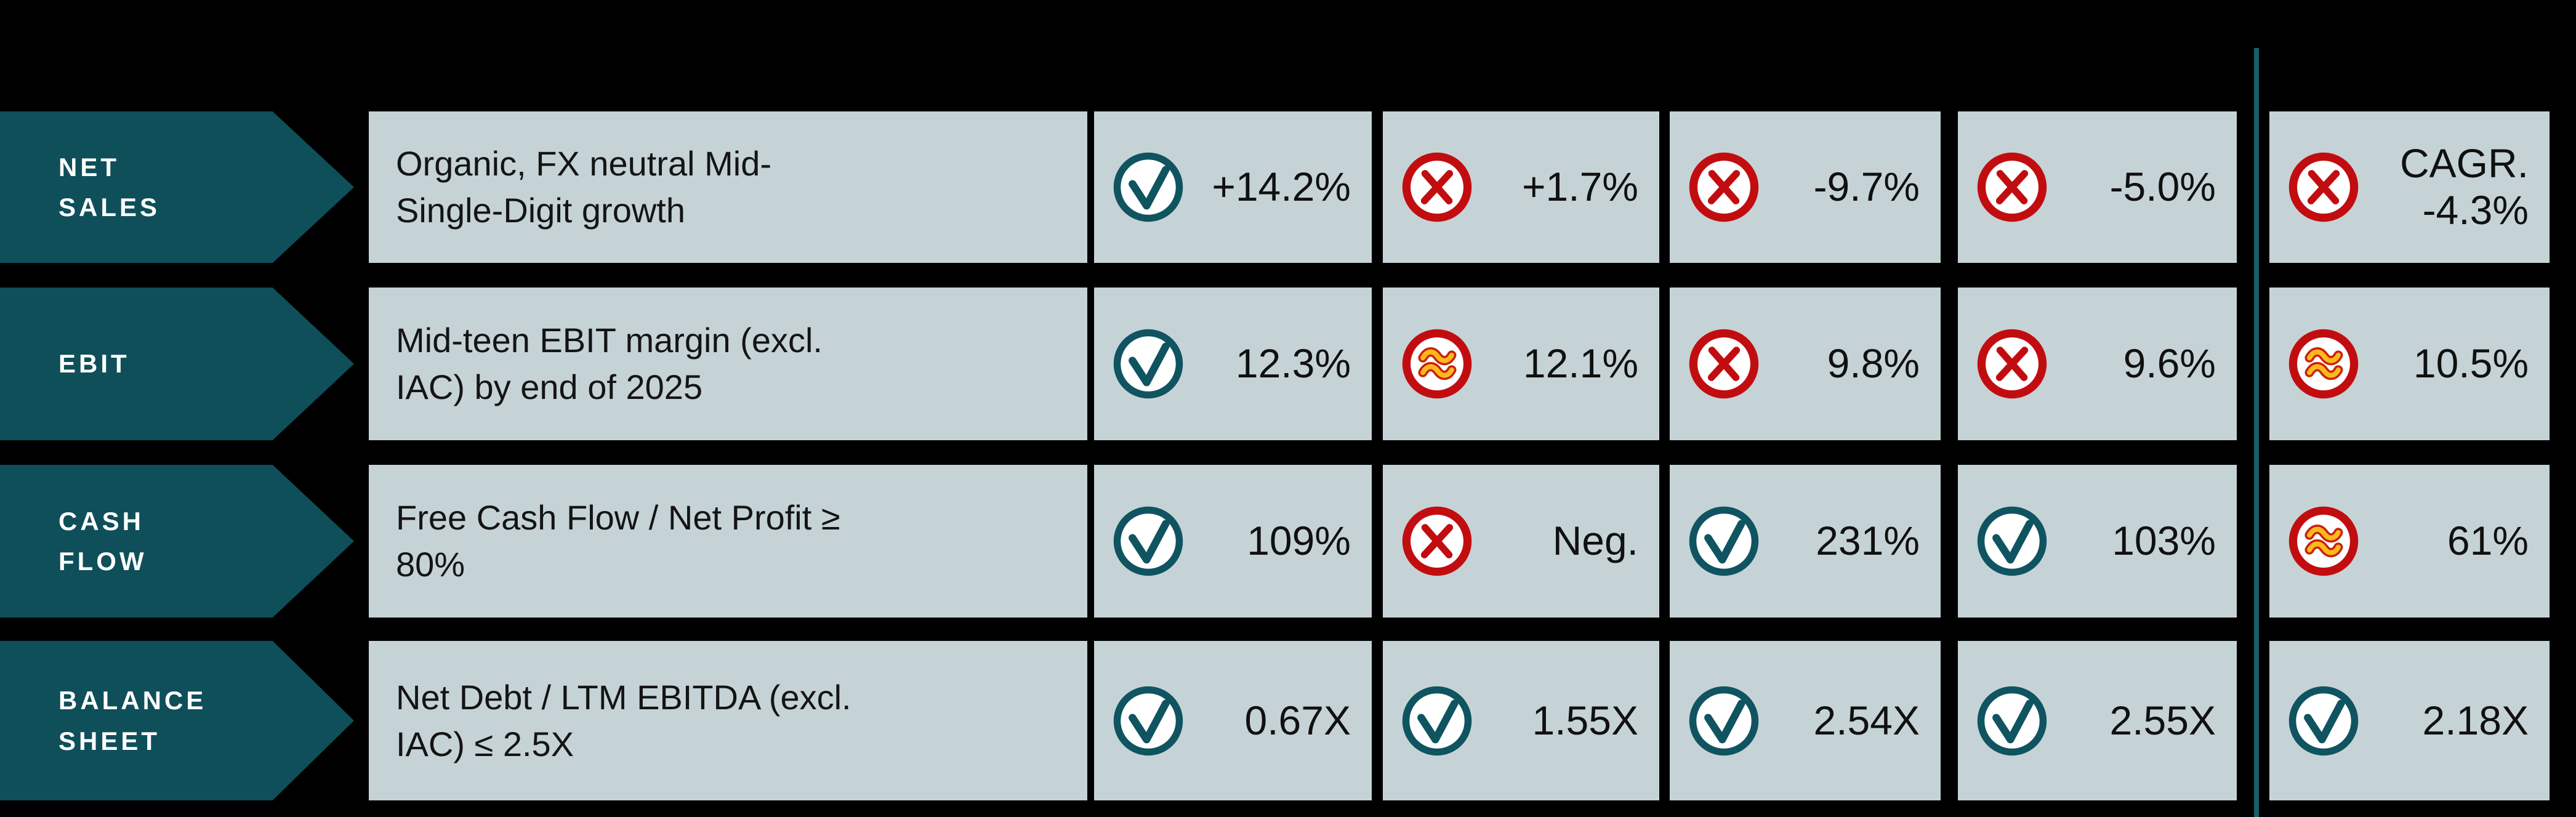 This screenshot has height=817, width=2576. What do you see at coordinates (2162, 187) in the screenshot?
I see `result-value: -5.0%` at bounding box center [2162, 187].